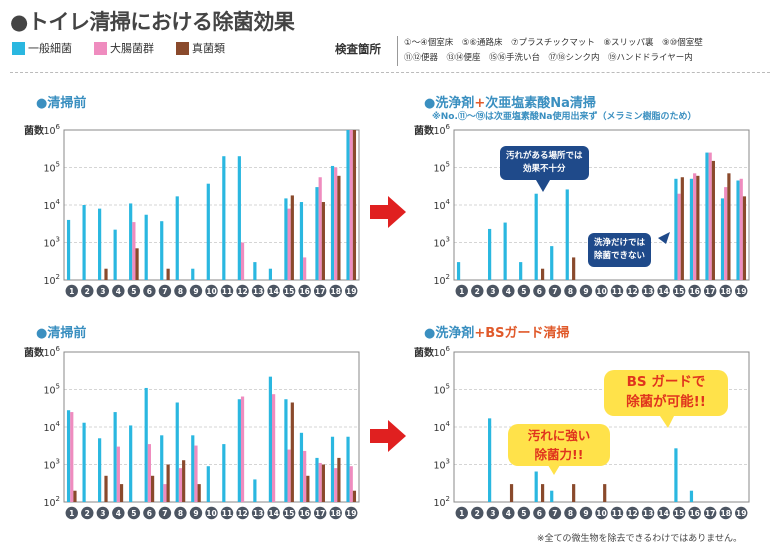 The image size is (780, 548). Describe the element at coordinates (180, 291) in the screenshot. I see `x-tick-label: 8` at that location.